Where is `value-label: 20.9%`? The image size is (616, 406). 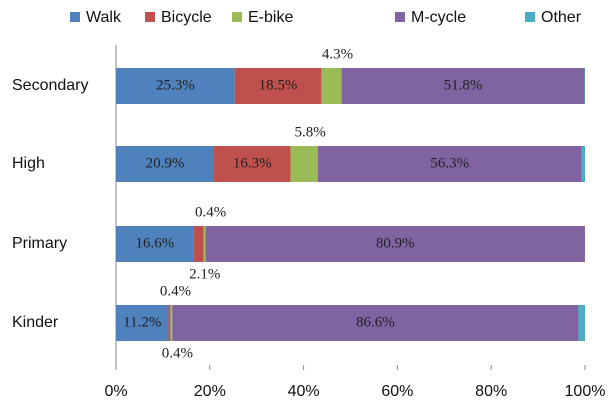 value-label: 20.9% is located at coordinates (165, 163).